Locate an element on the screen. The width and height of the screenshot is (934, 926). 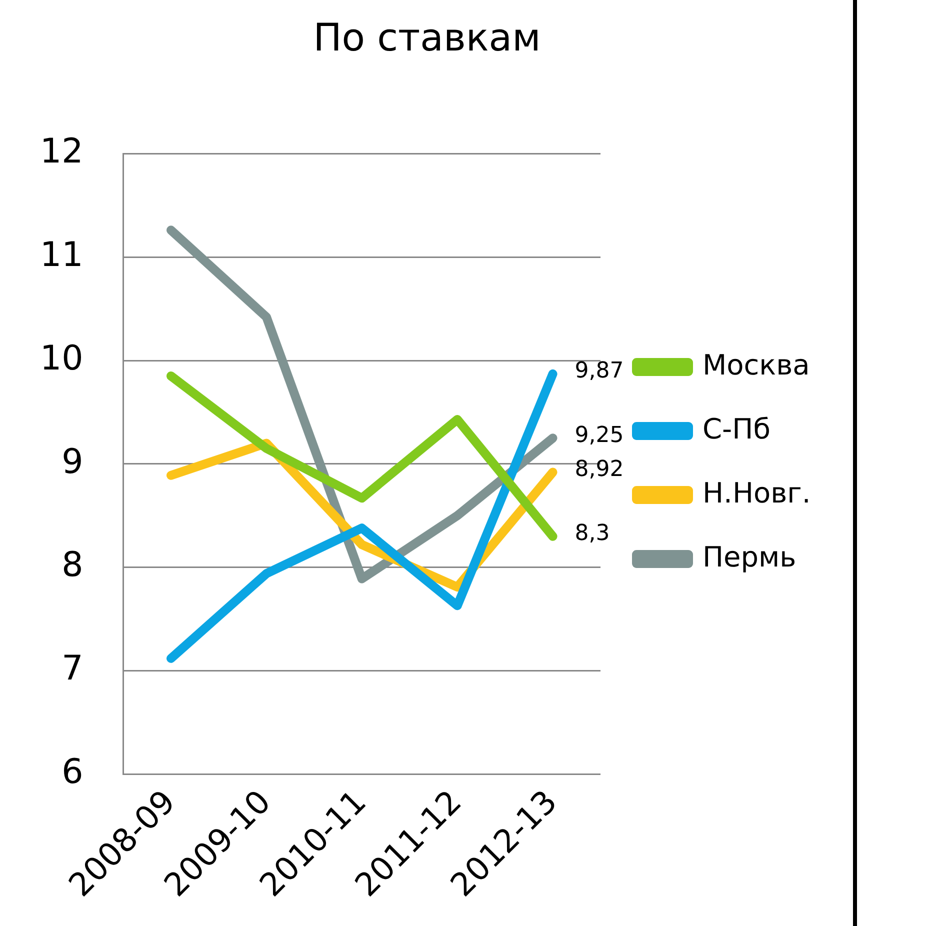
y-tick-label: 6 is located at coordinates (73, 772).